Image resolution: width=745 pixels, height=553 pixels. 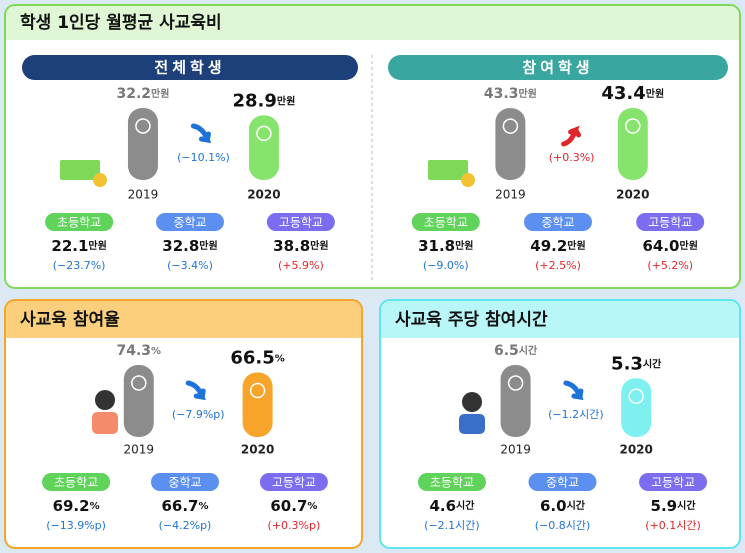 What do you see at coordinates (180, 246) in the screenshot?
I see `school-value-number: 32.8` at bounding box center [180, 246].